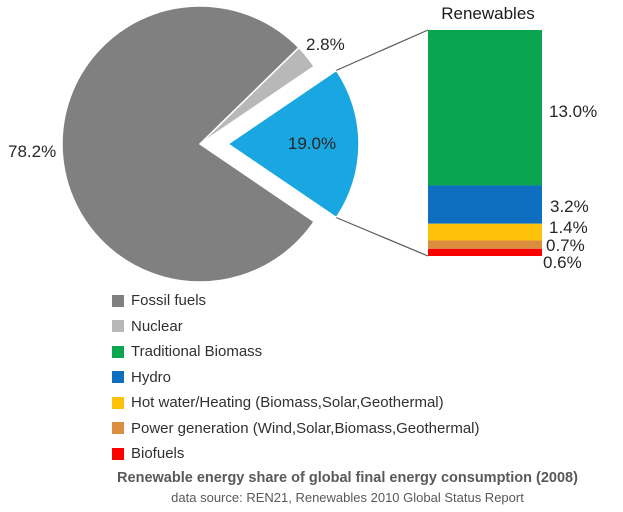  I want to click on connector-line-bottom, so click(382, 237).